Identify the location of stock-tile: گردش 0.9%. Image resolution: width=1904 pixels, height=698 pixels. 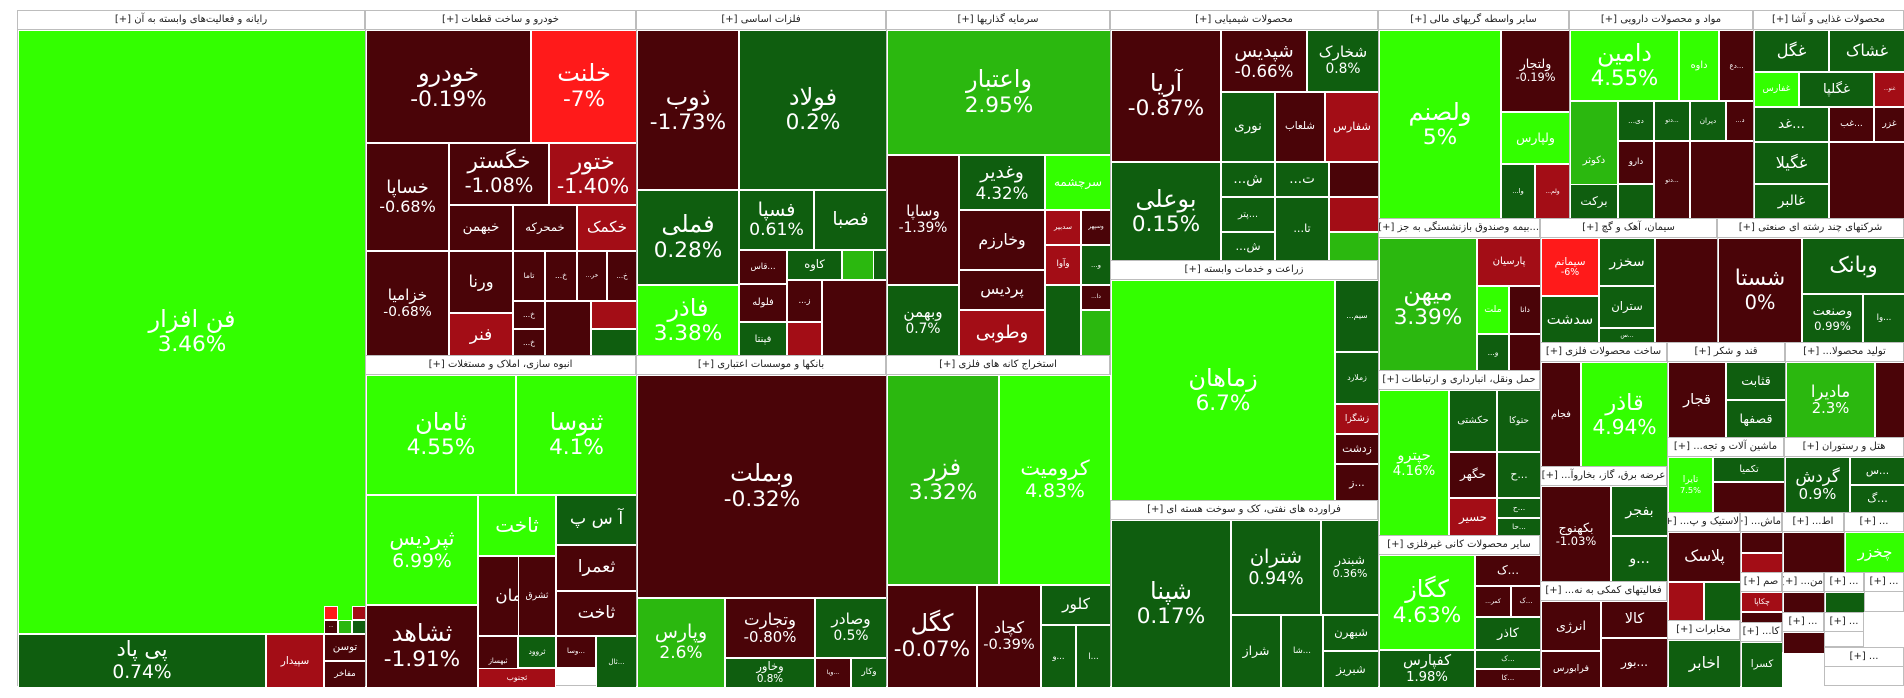
(1817, 485).